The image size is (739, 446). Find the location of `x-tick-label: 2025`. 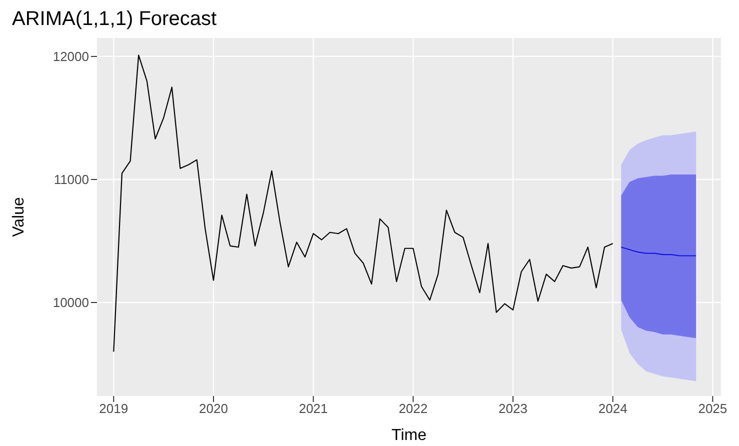

x-tick-label: 2025 is located at coordinates (713, 408).